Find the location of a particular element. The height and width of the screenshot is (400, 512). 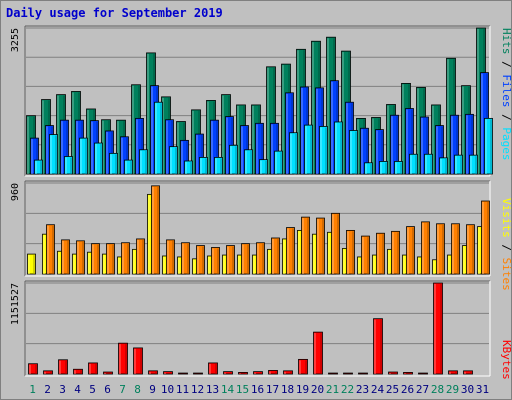

day-label-8: 8 is located at coordinates (137, 389).